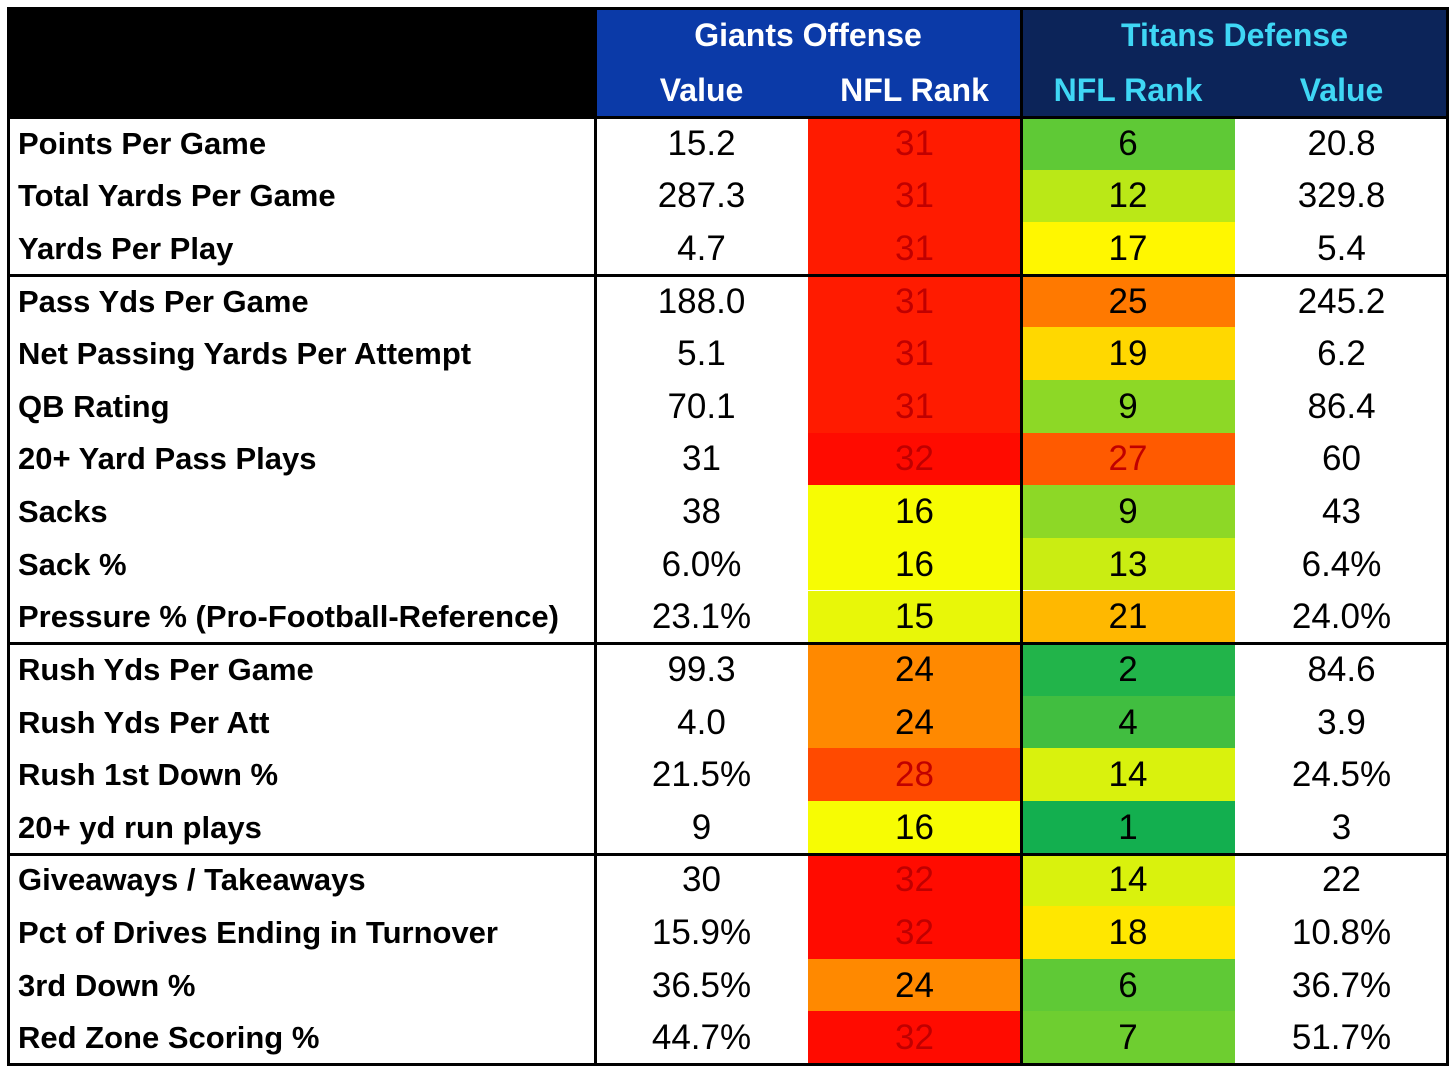 The height and width of the screenshot is (1074, 1456). I want to click on titans-rank-cell: 25, so click(1128, 301).